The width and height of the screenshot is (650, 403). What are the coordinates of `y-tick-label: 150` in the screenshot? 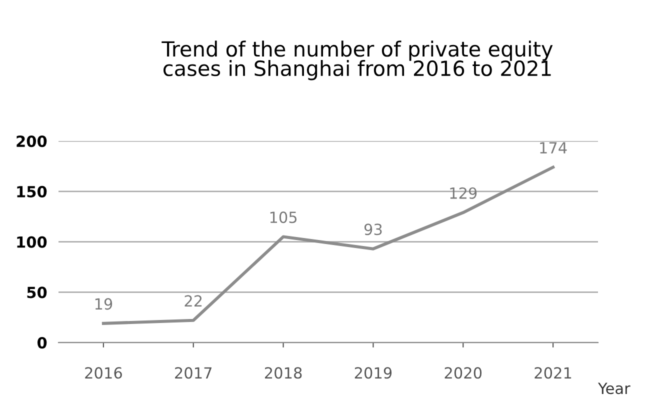 It's located at (32, 192).